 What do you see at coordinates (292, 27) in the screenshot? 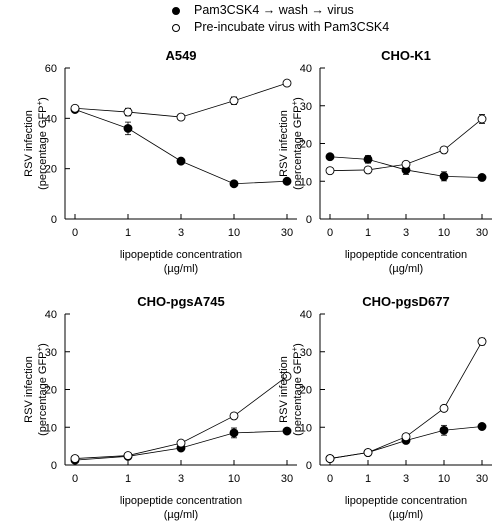
I see `legend-label: Pre-incubate virus with Pam3CSK4` at bounding box center [292, 27].